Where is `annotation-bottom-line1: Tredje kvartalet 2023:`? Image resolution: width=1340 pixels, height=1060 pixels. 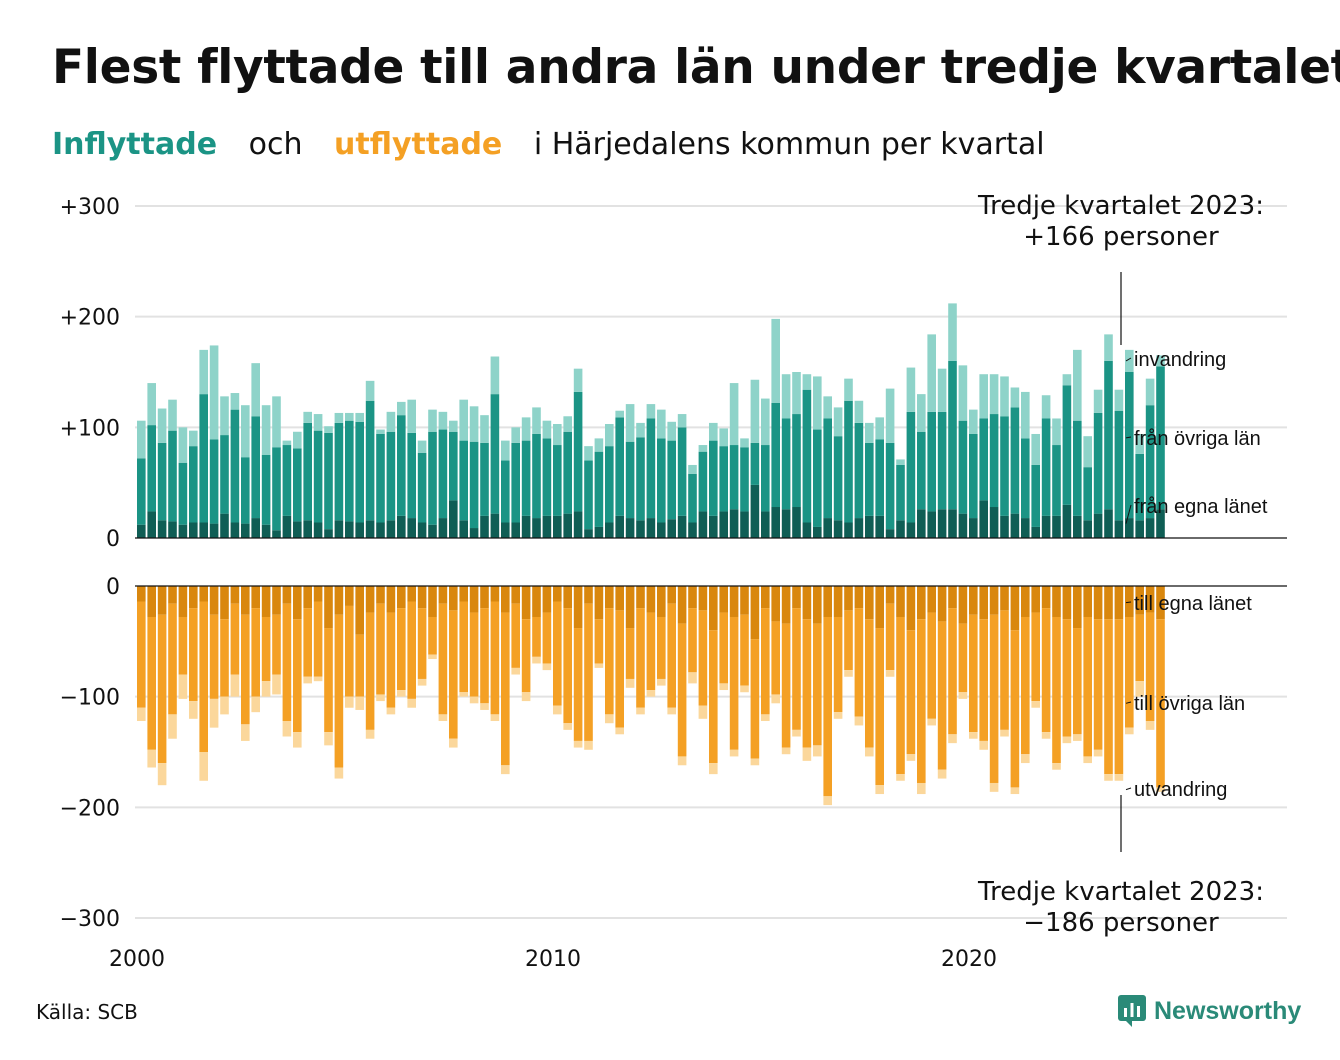 annotation-bottom-line1: Tredje kvartalet 2023: is located at coordinates (1120, 892).